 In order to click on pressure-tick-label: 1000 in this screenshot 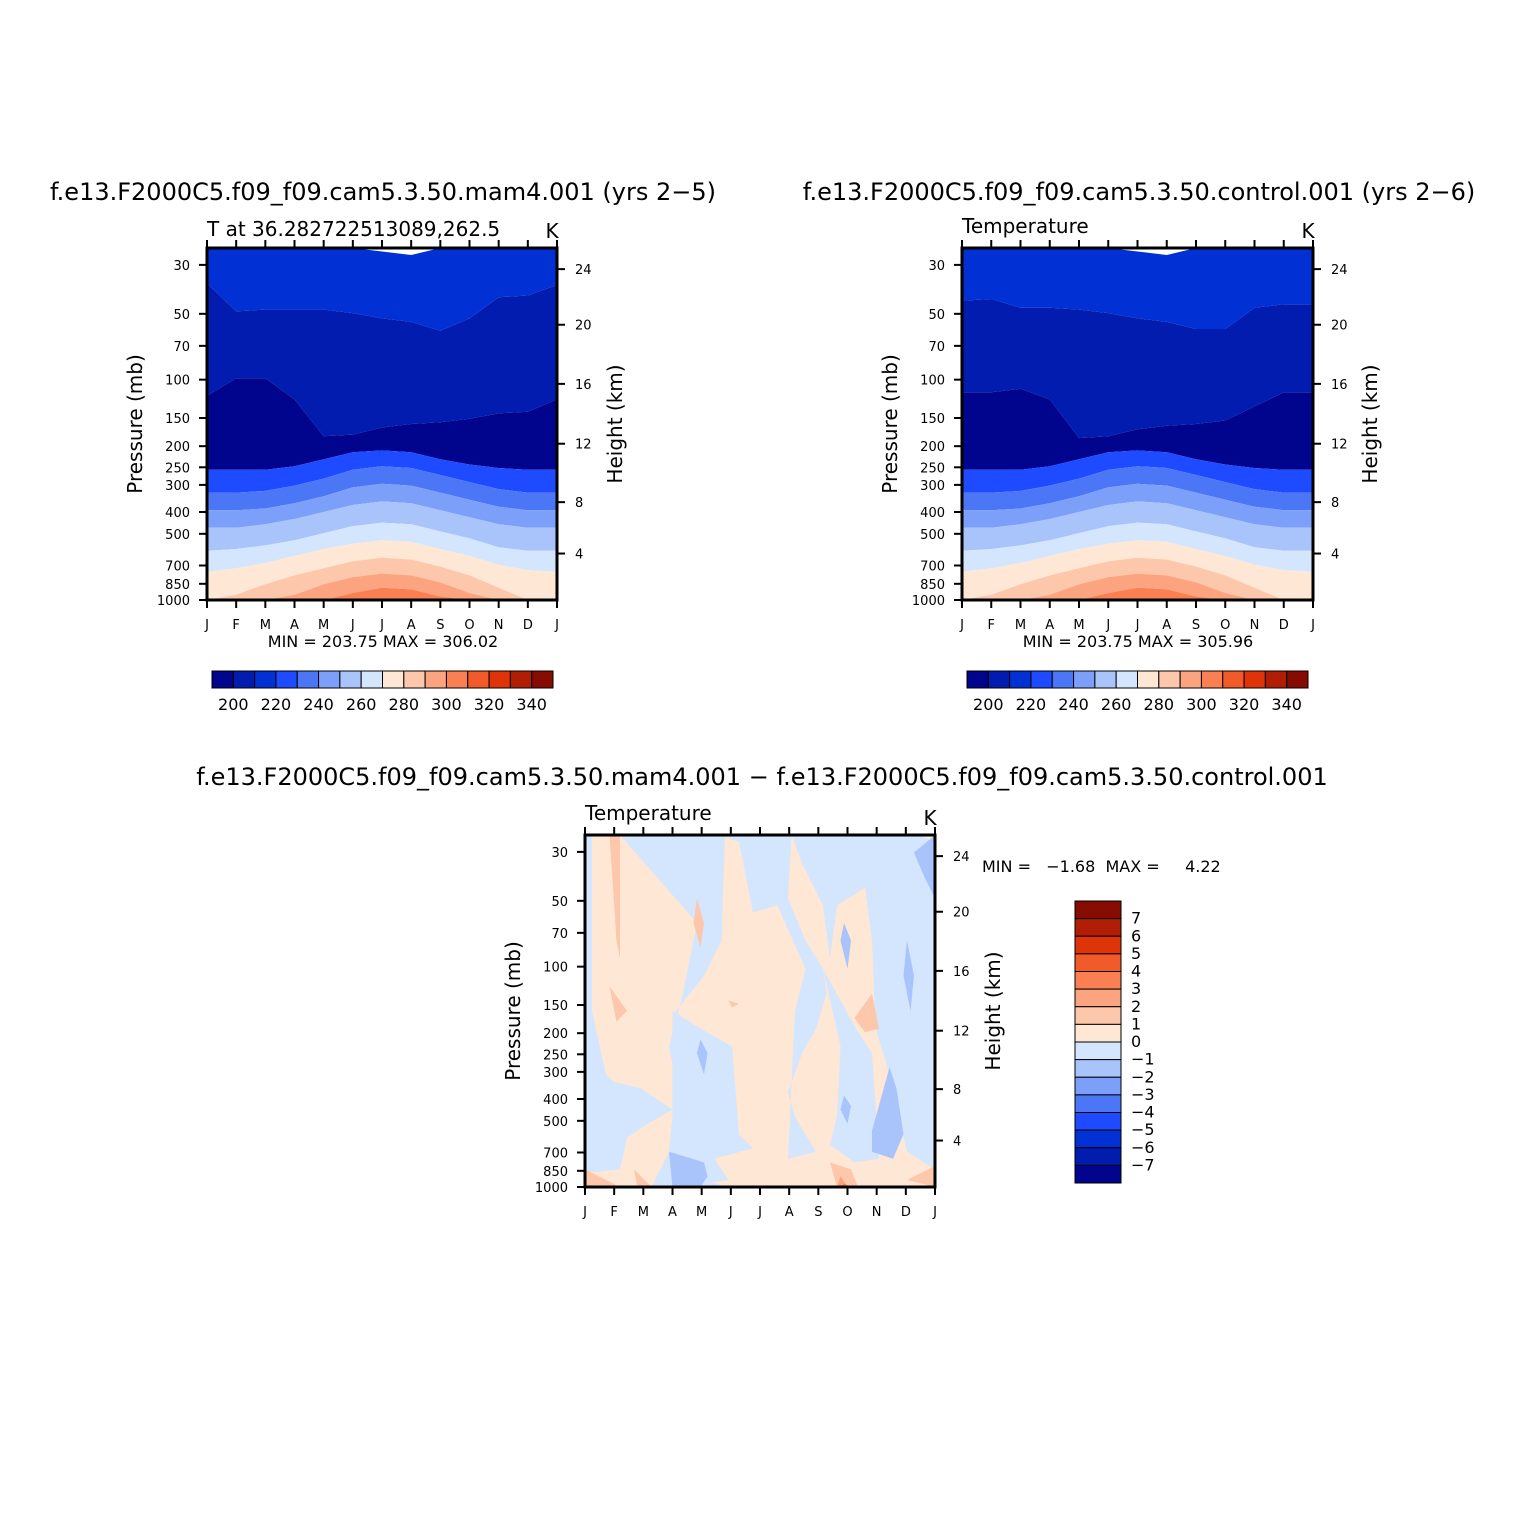, I will do `click(928, 601)`.